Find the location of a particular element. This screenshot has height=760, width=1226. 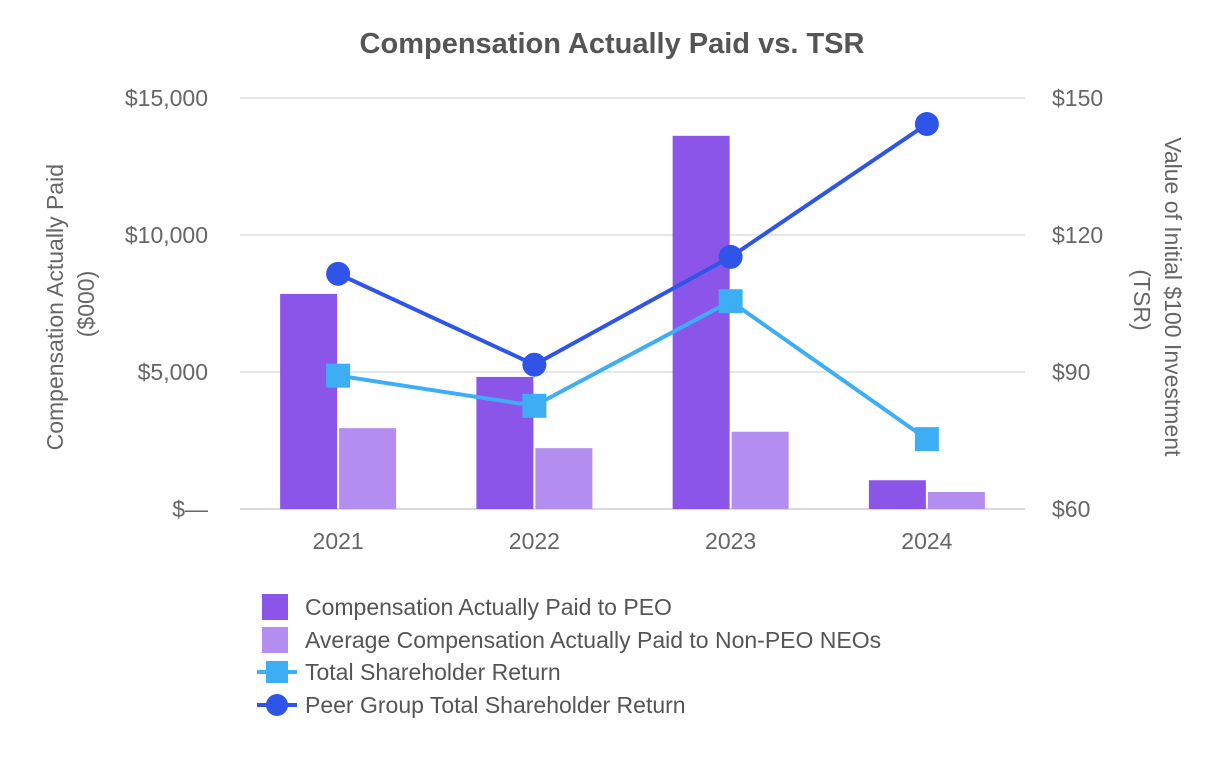

right-tick-label: $150 is located at coordinates (1077, 98).